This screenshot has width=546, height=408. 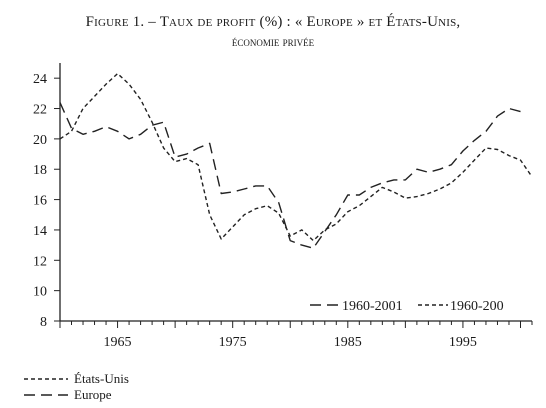 What do you see at coordinates (40, 292) in the screenshot?
I see `y-tick-label: 10` at bounding box center [40, 292].